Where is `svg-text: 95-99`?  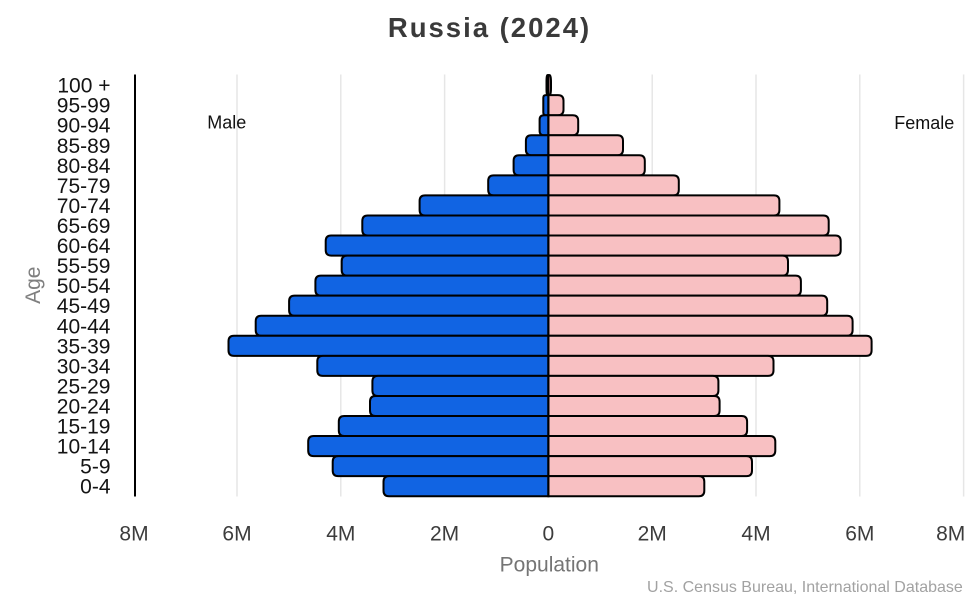 svg-text: 95-99 is located at coordinates (84, 106).